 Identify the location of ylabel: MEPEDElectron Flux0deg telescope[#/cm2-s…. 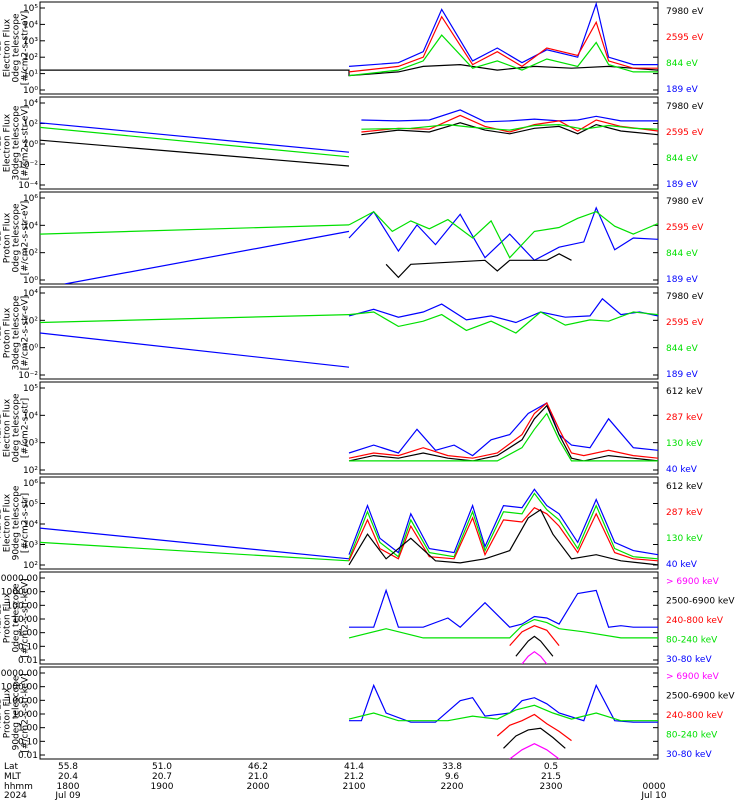
(15, 428).